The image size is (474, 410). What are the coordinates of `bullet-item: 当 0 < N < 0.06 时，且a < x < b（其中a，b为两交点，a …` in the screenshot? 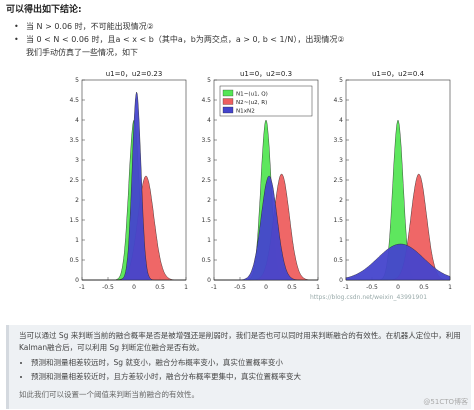 It's located at (179, 39).